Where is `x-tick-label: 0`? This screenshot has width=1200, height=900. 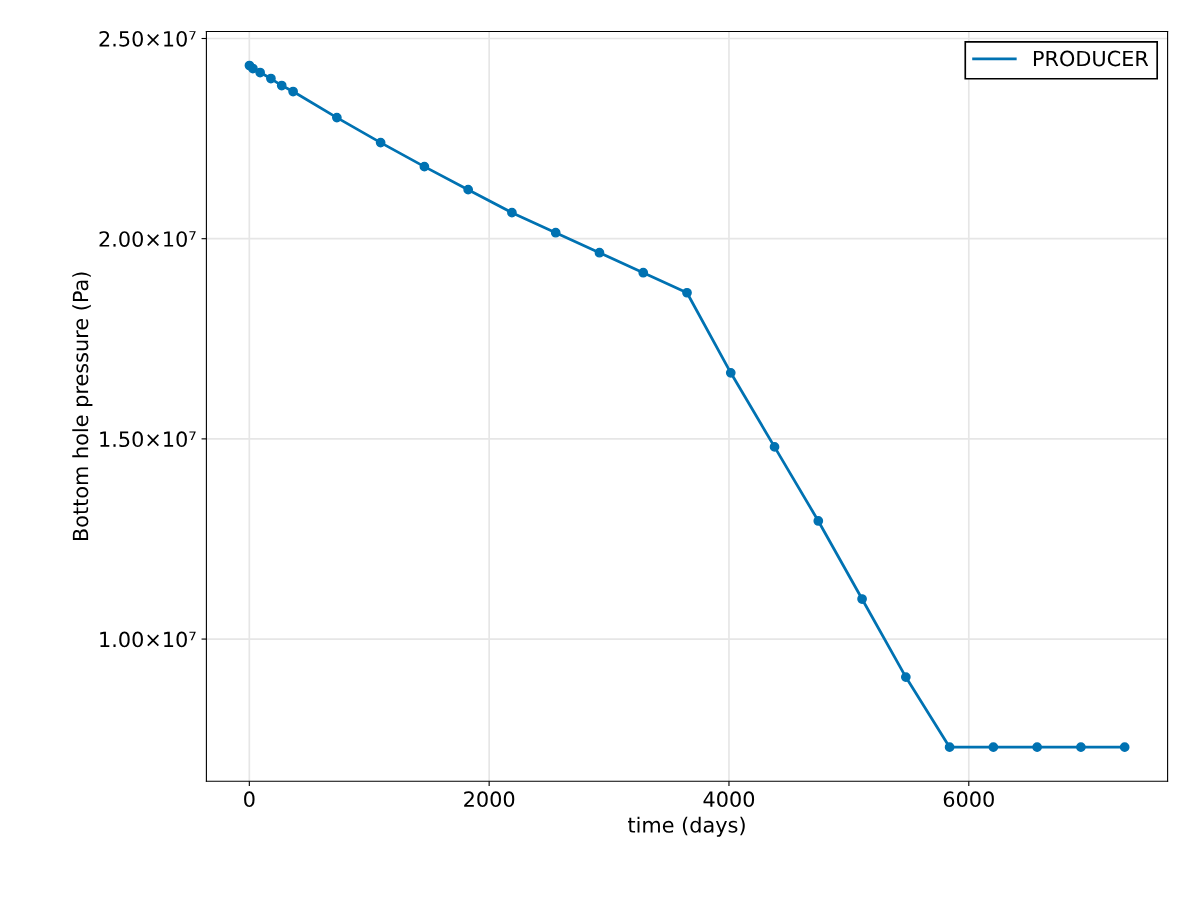 x-tick-label: 0 is located at coordinates (249, 799).